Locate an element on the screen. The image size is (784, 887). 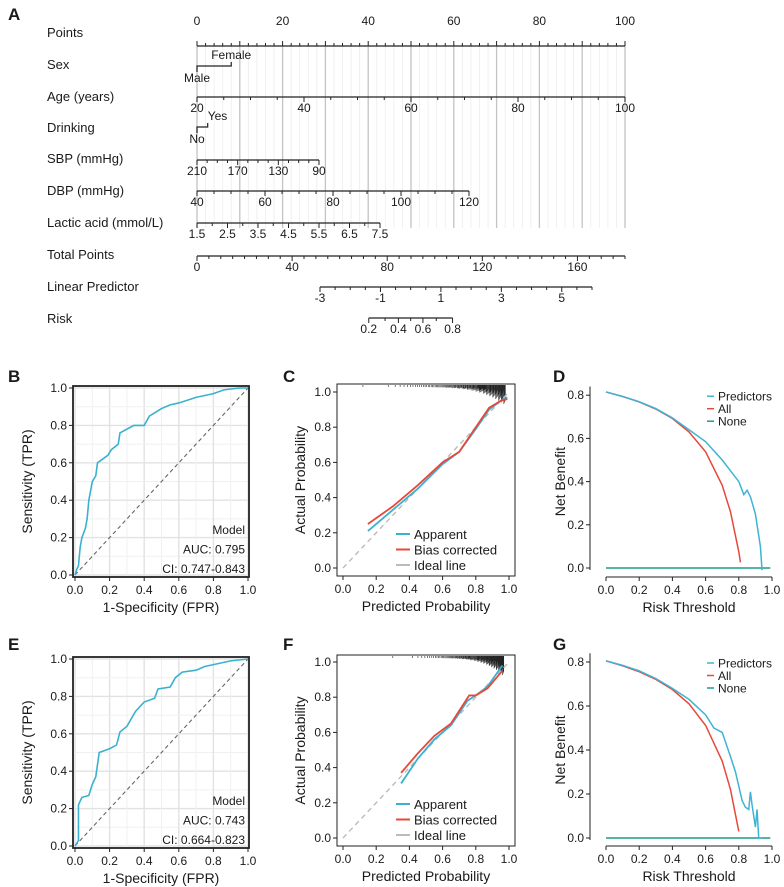
tick-label: 120 is located at coordinates (482, 267).